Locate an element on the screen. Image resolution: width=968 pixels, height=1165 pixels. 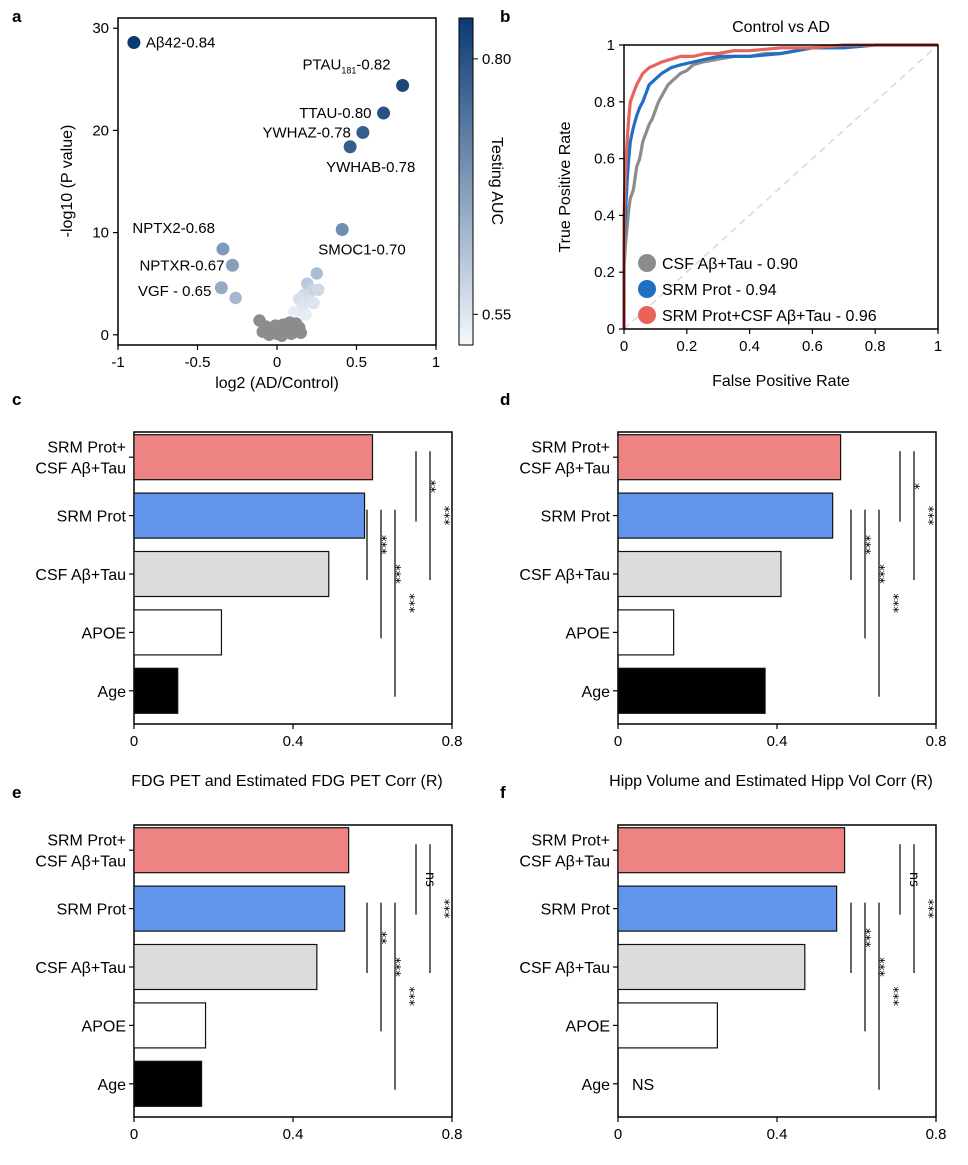
panel-label-b: b is located at coordinates (505, 16).